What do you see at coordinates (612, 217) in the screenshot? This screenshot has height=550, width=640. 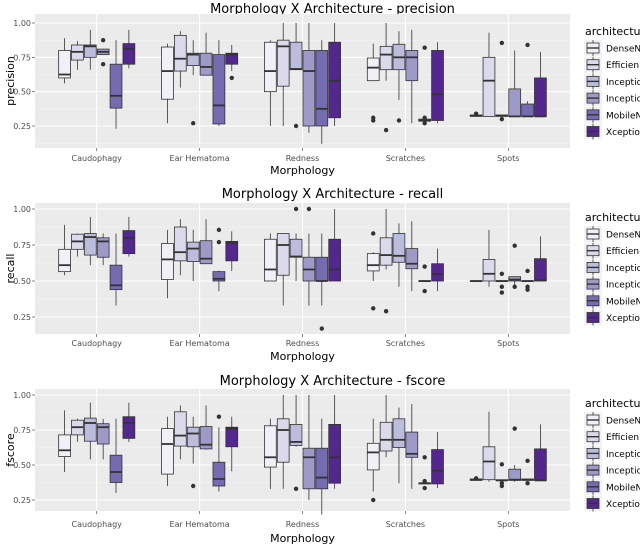 I see `legend-title: architectu` at bounding box center [612, 217].